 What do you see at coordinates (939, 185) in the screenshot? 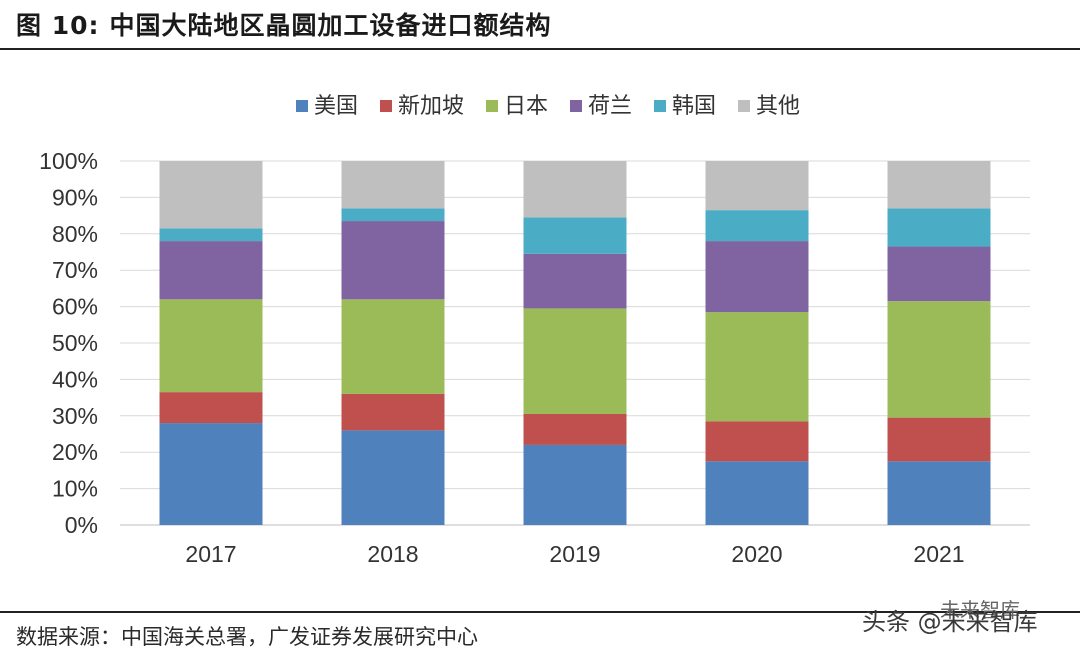
I see `bar-segment-2021-其他` at bounding box center [939, 185].